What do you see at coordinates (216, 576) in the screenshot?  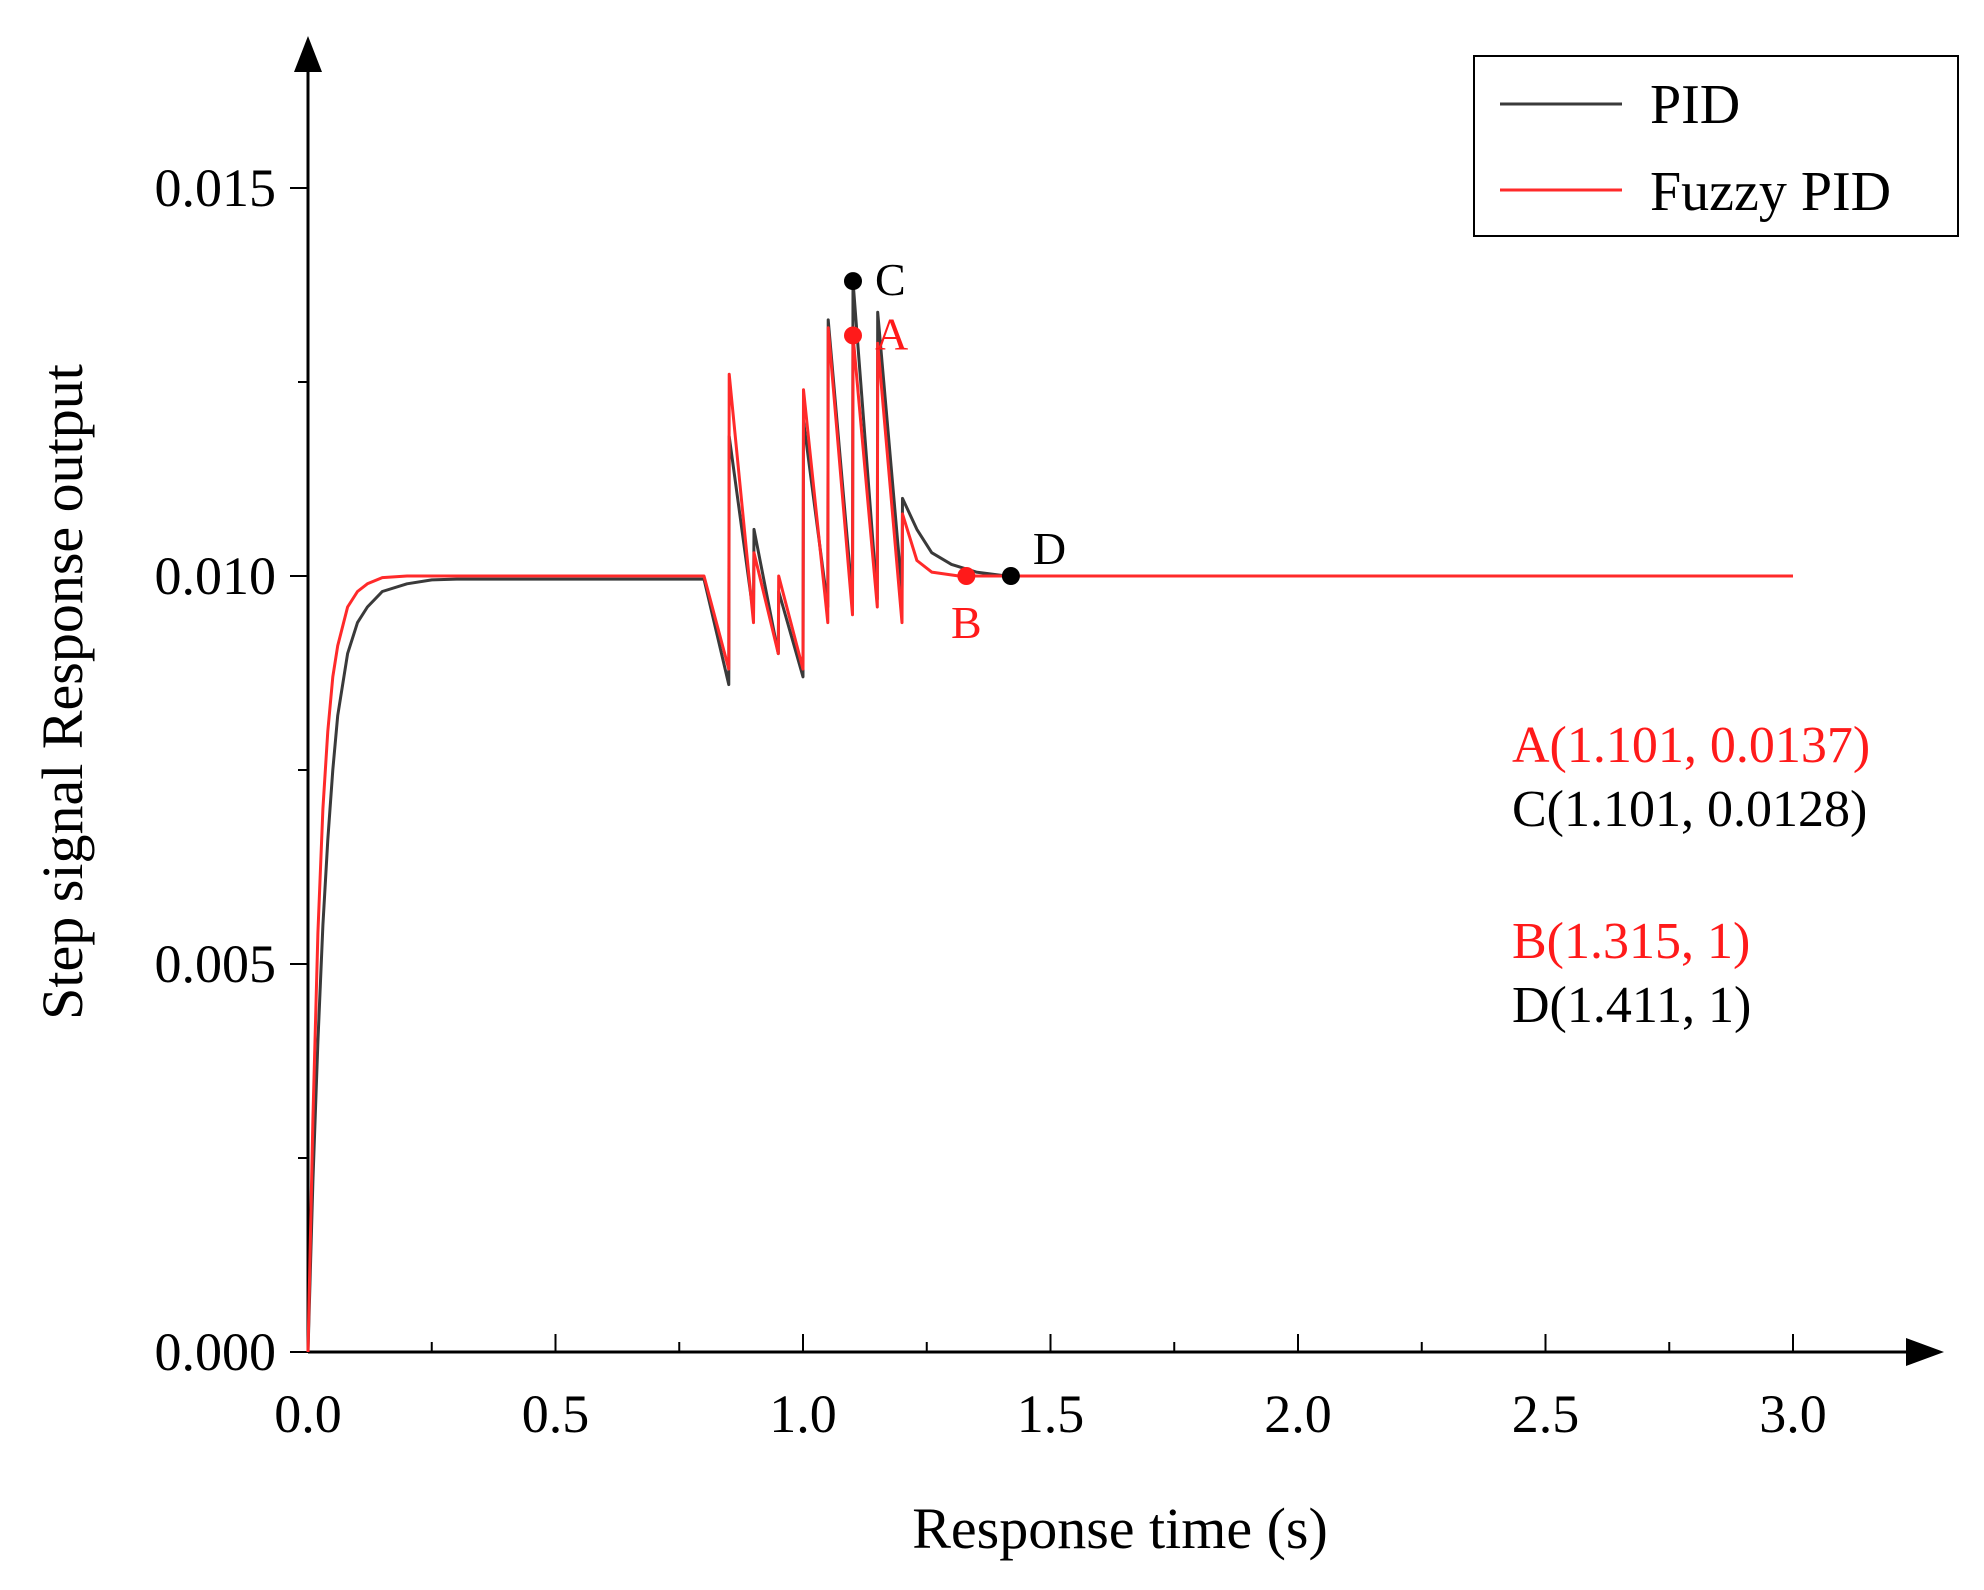 I see `y-tick-label: 0.010` at bounding box center [216, 576].